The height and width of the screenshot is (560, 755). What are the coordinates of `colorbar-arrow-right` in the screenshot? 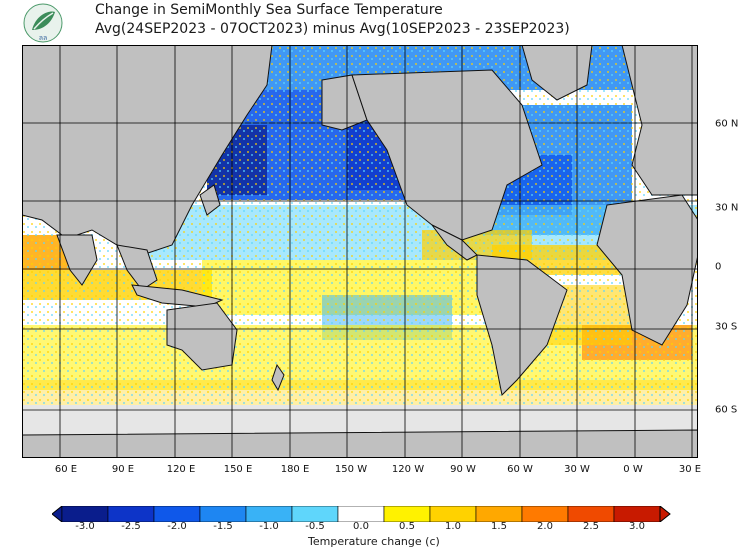 It's located at (665, 514).